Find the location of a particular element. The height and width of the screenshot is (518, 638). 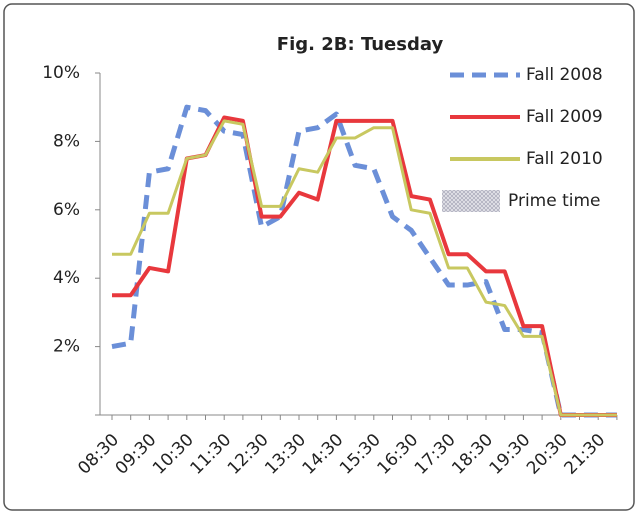

legend-label: Fall 2008 is located at coordinates (564, 75).